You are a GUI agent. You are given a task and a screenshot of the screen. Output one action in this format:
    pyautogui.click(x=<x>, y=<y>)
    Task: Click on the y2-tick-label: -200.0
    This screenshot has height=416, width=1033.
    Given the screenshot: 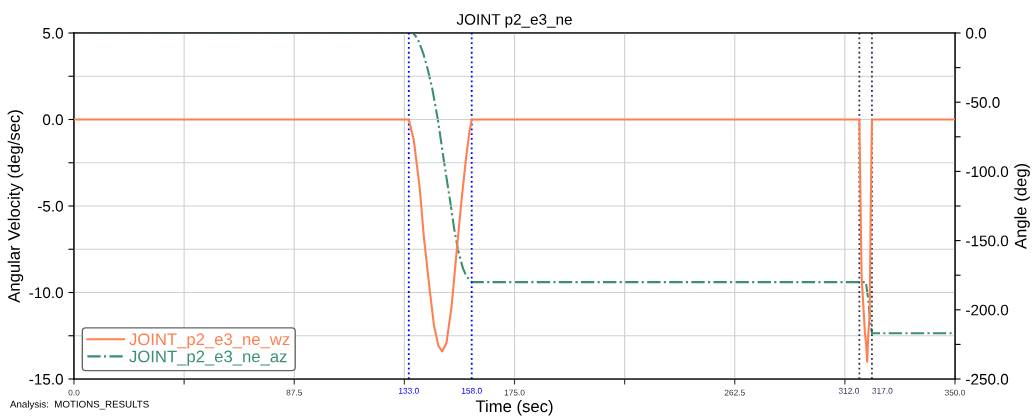 What is the action you would take?
    pyautogui.click(x=987, y=310)
    